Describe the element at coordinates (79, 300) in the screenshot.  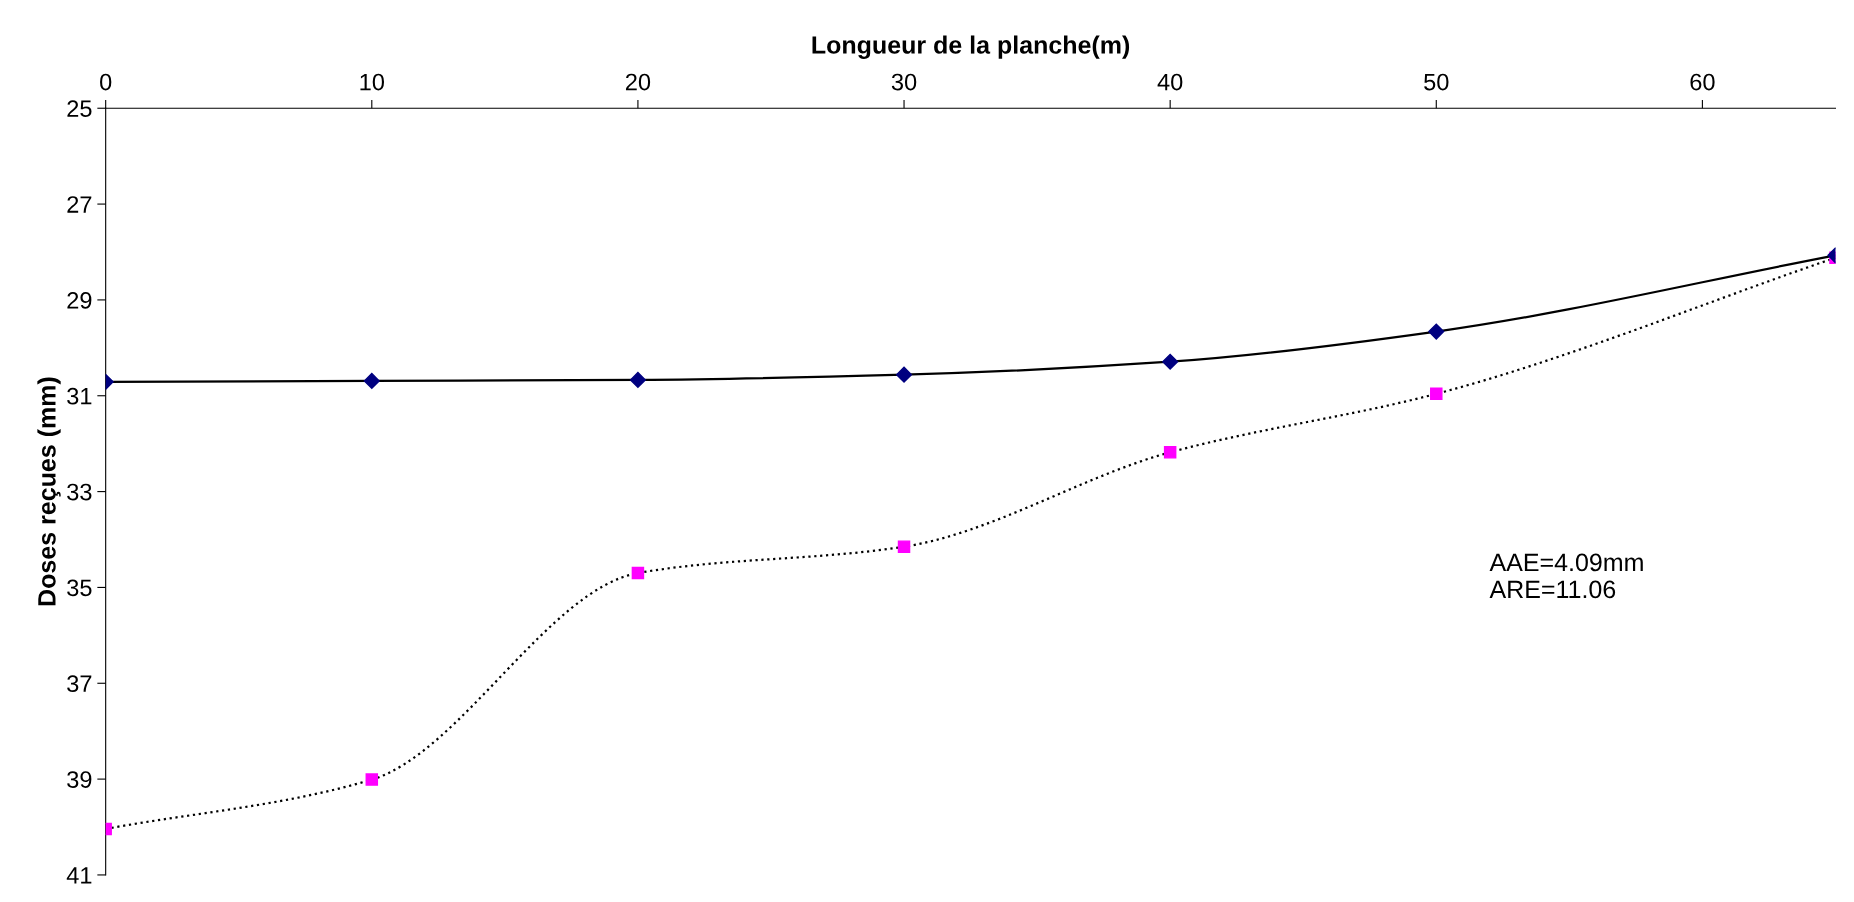
I see `y-tick-label: 29` at that location.